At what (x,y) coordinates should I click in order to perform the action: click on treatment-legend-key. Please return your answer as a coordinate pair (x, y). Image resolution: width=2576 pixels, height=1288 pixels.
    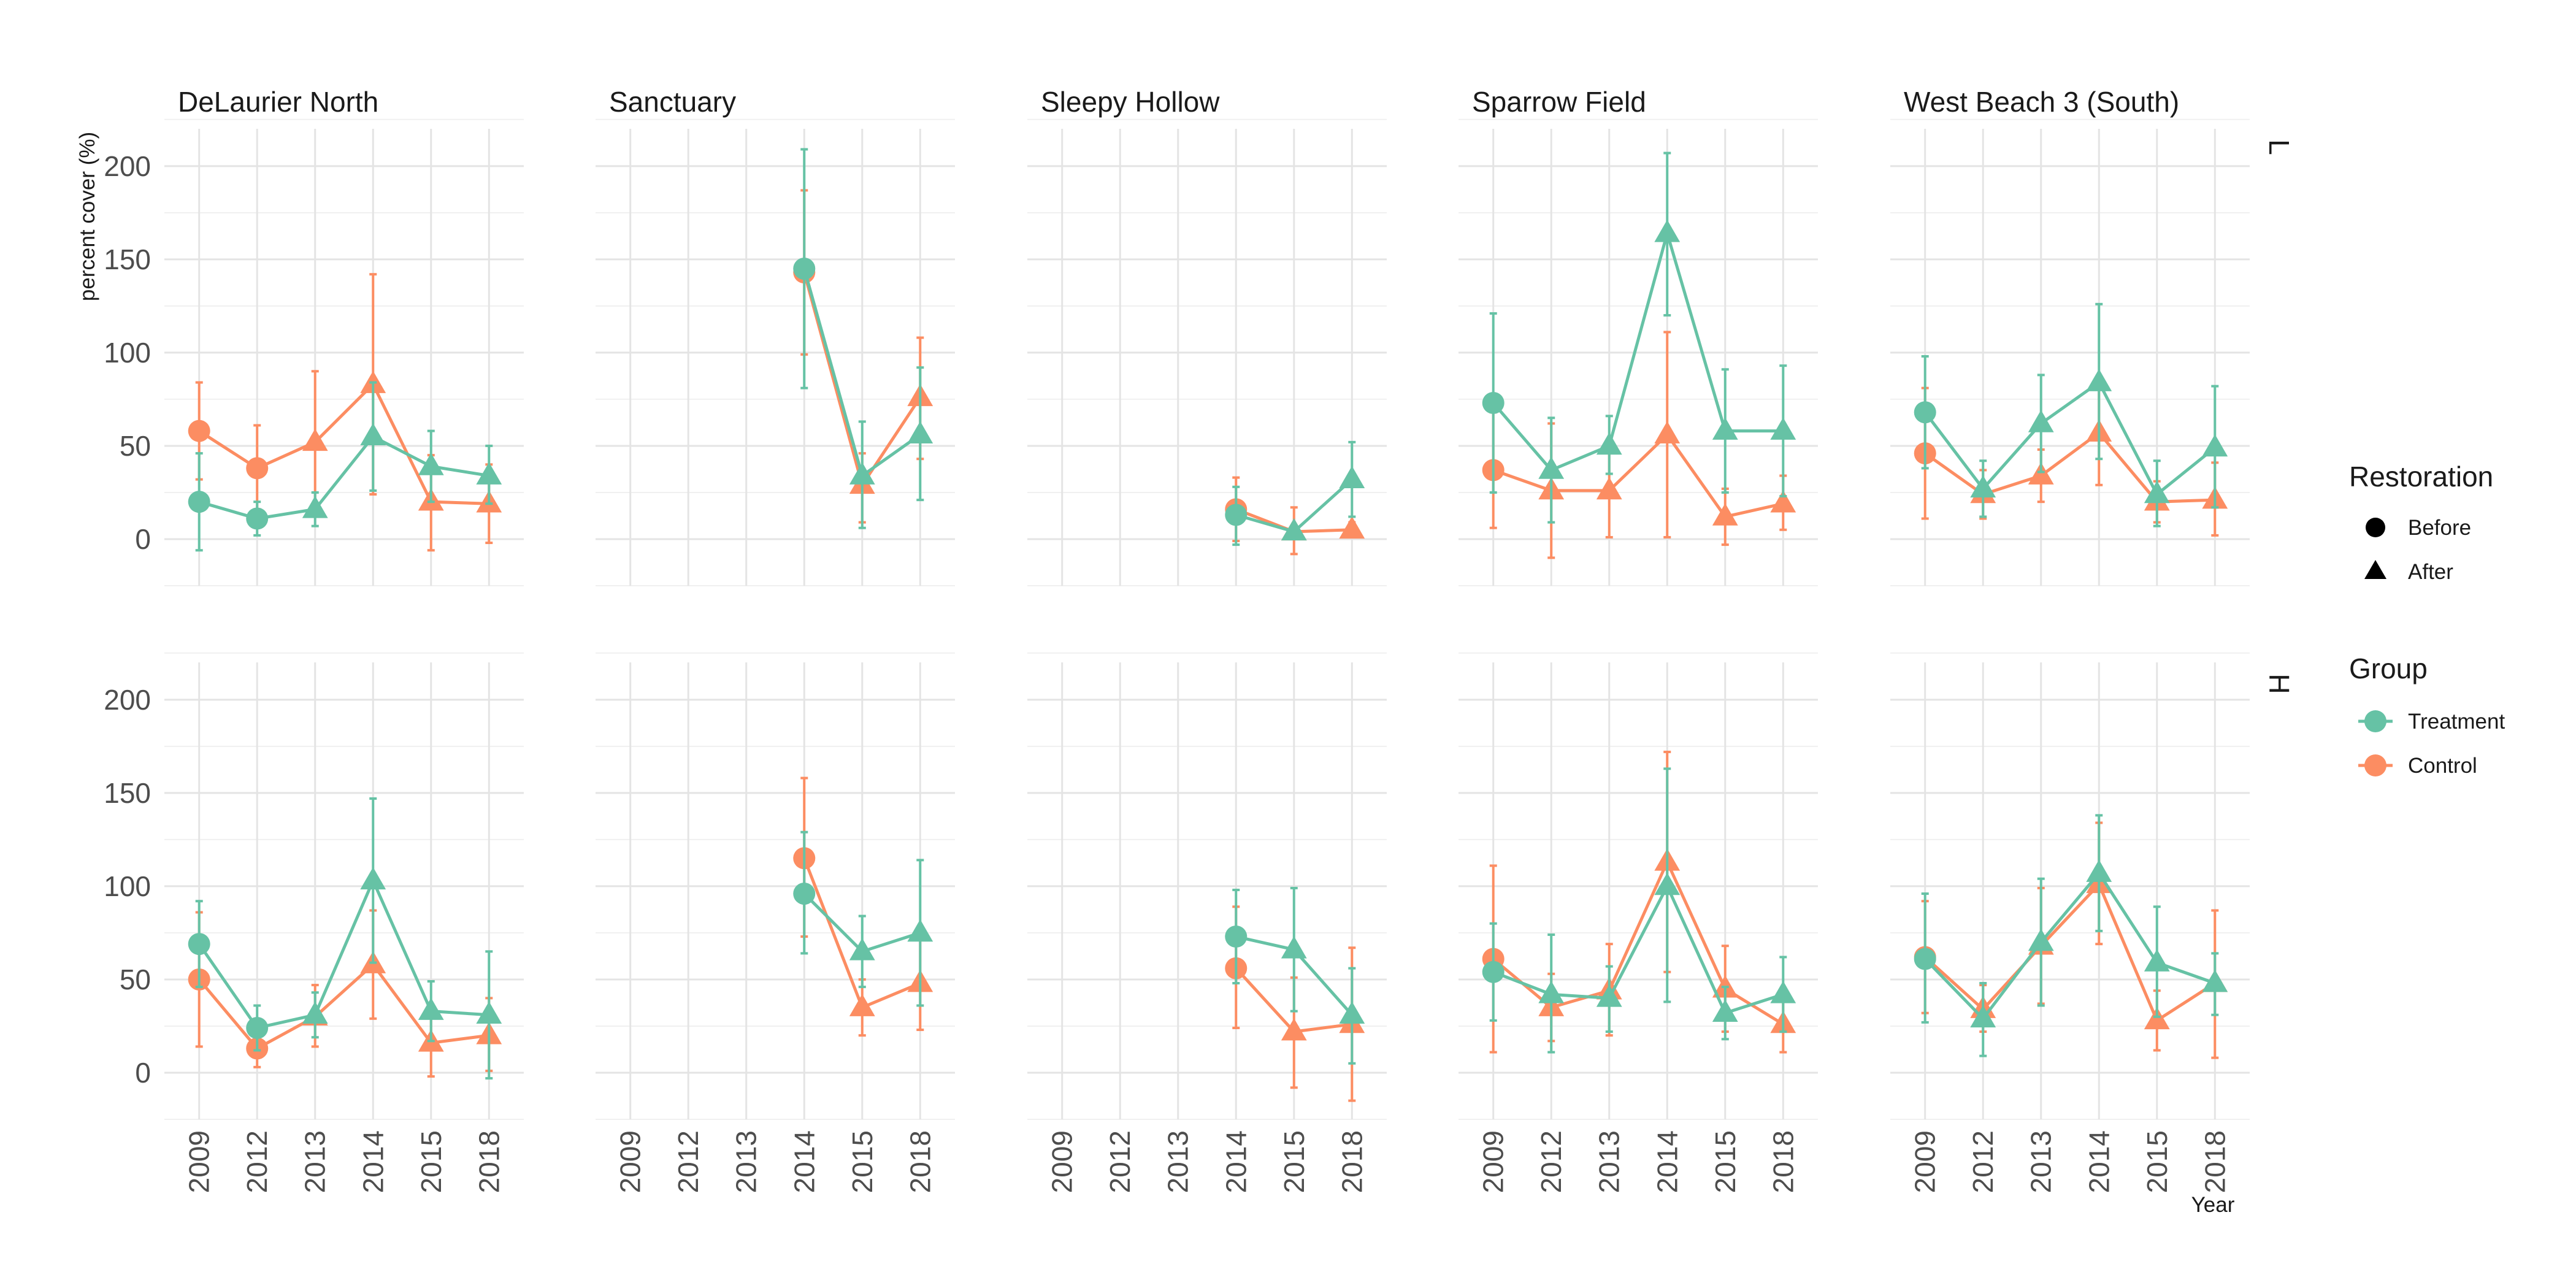
    Looking at the image, I should click on (2375, 721).